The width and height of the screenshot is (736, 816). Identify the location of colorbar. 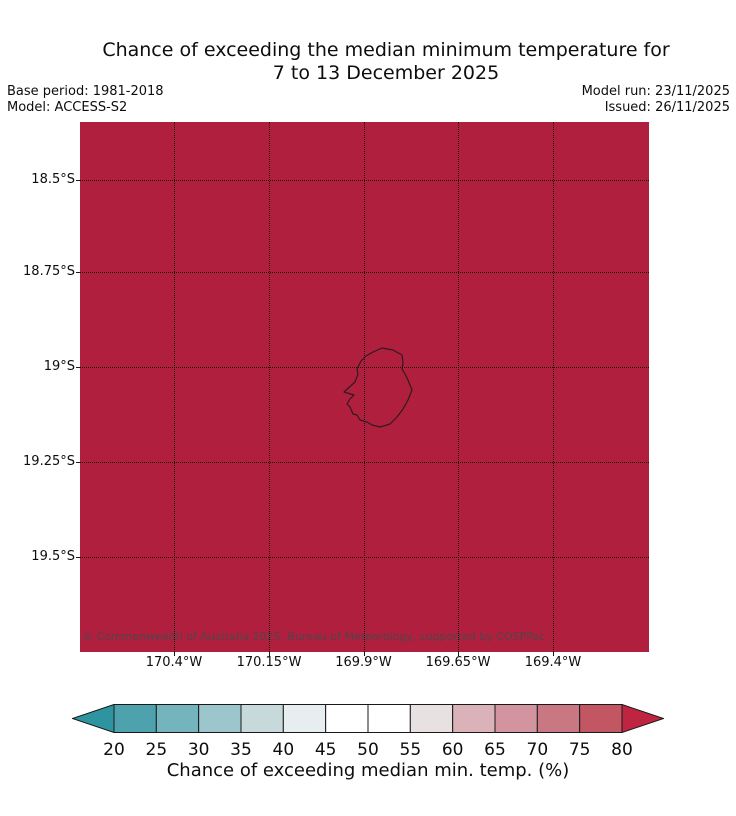
(368, 718).